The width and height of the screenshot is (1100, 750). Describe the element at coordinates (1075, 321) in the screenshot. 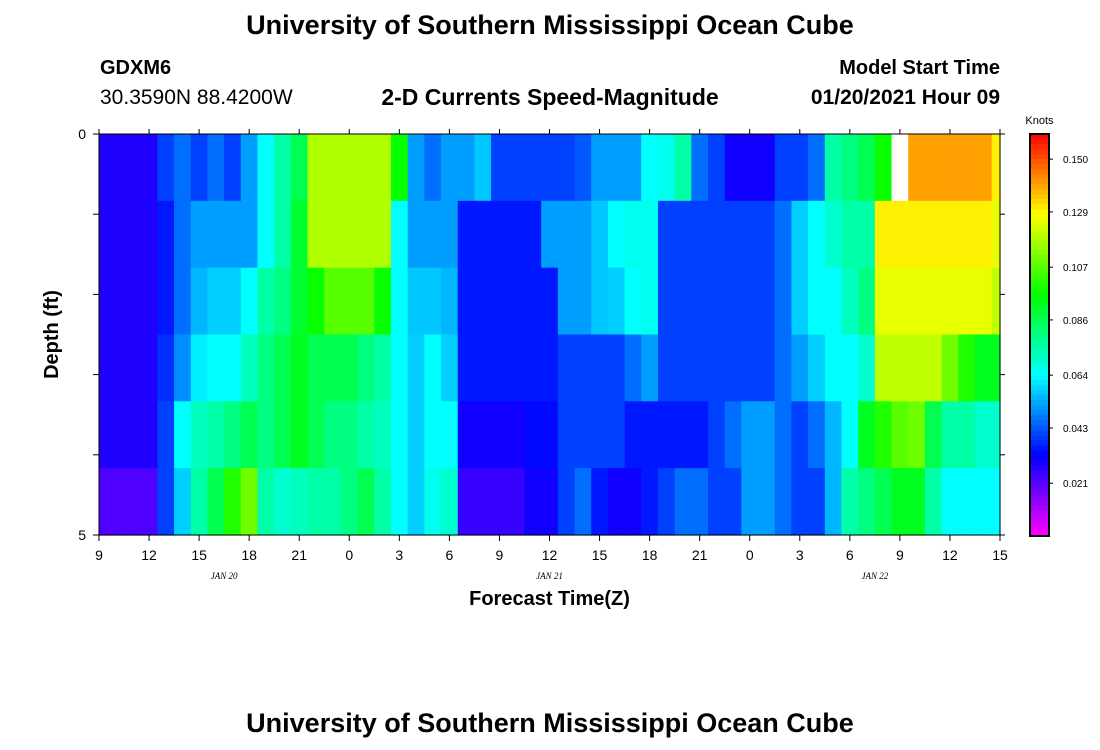

I see `colorbar-tick-label: 0.086` at that location.